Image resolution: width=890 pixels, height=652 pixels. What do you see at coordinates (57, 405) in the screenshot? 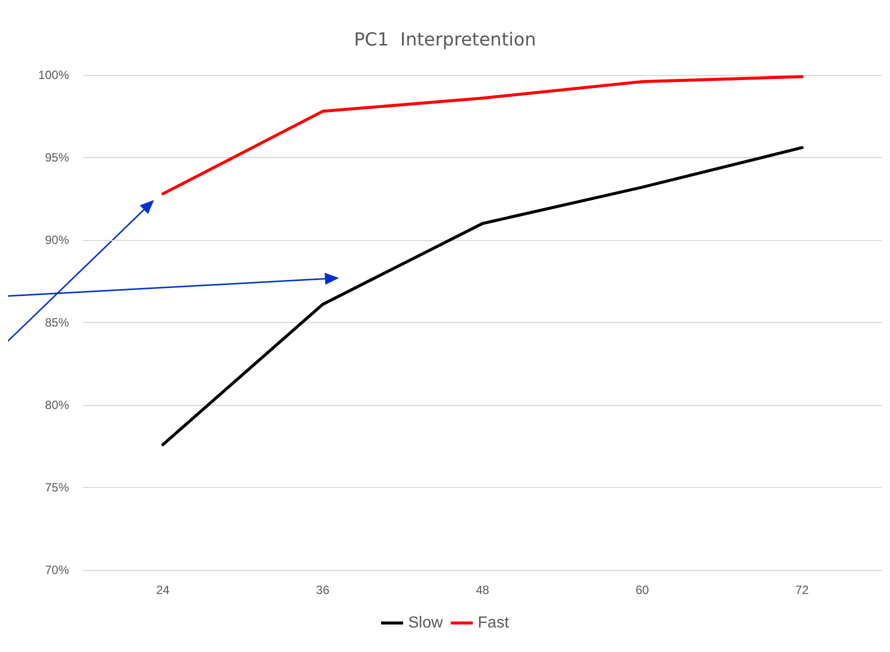
I see `y-tick-label: 80%` at bounding box center [57, 405].